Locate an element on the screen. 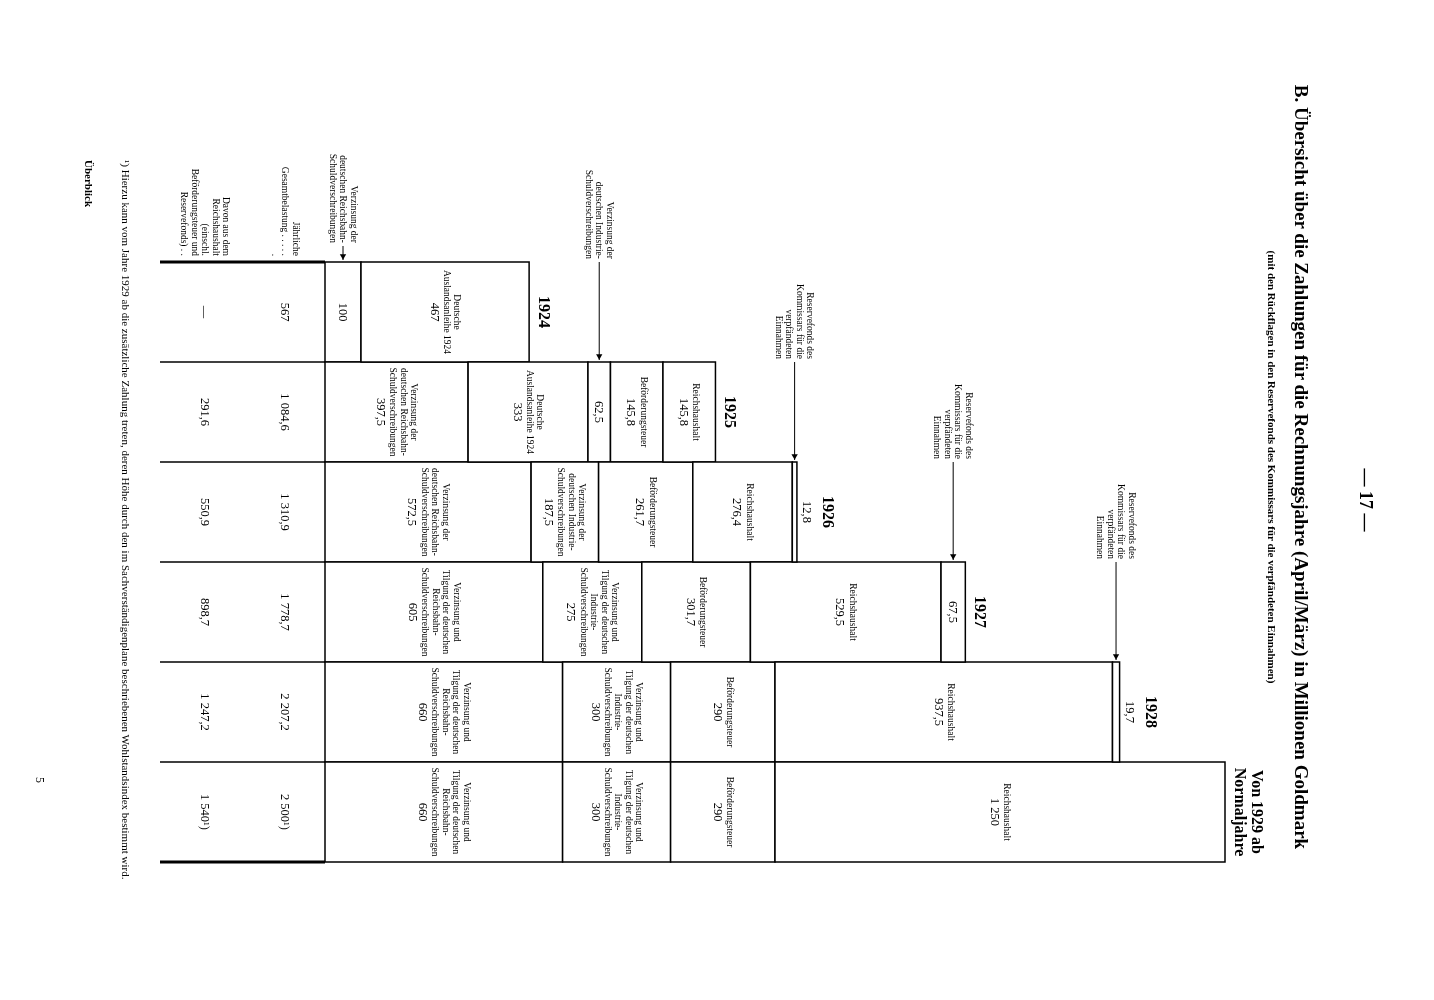  series-label: Verzinsung der deutschen Reichsbahn-Schuldverschreibungen is located at coordinates (435, 512).